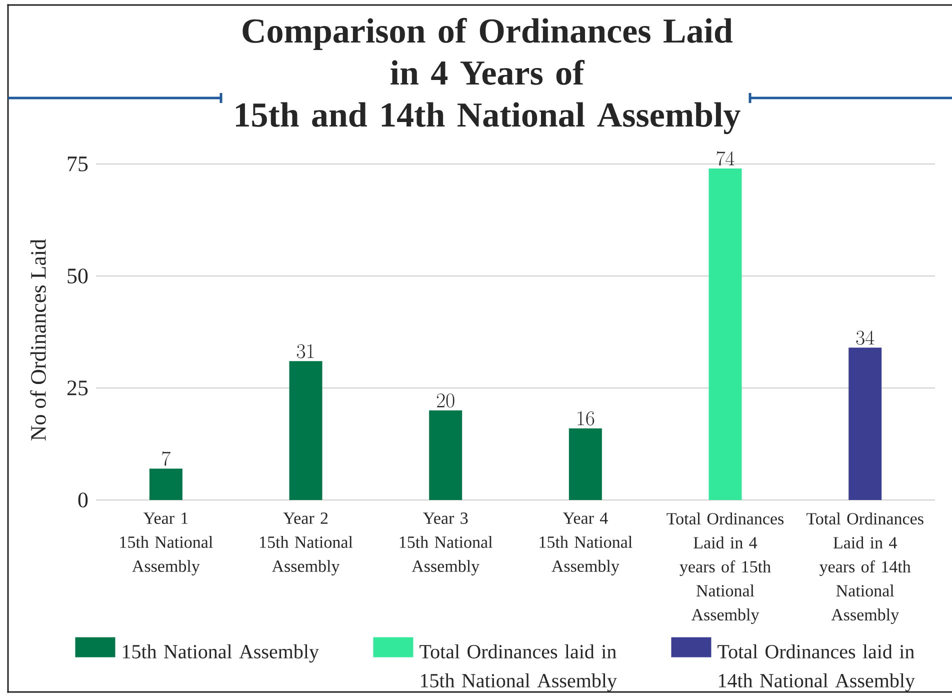  Describe the element at coordinates (725, 568) in the screenshot. I see `x-tick-label: Total Ordinances Laid in 4 years of 15th National Assembly` at that location.